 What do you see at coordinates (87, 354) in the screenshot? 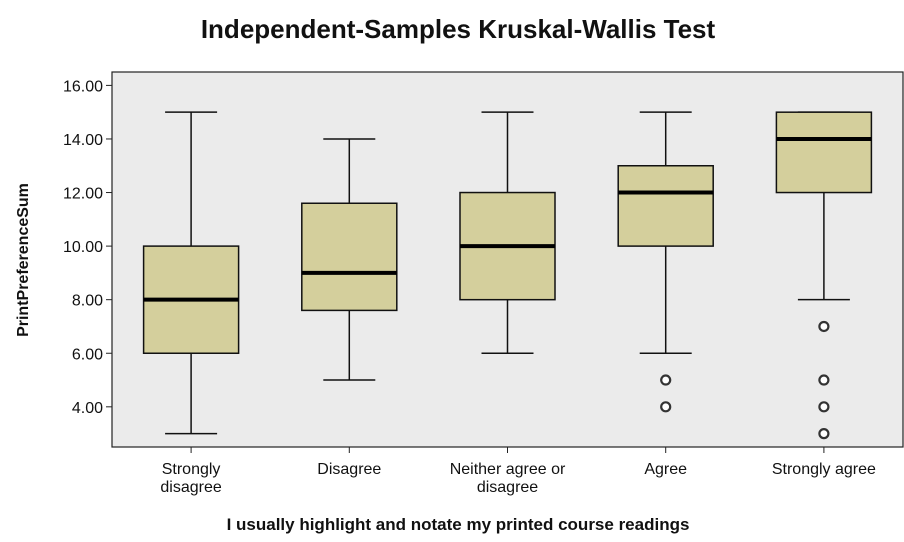
I see `y-tick-label: 6.00` at bounding box center [87, 354].